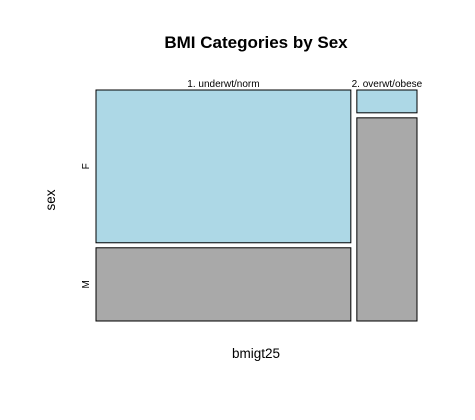 The image size is (475, 420). What do you see at coordinates (256, 353) in the screenshot?
I see `x-axis-label: bmigt25` at bounding box center [256, 353].